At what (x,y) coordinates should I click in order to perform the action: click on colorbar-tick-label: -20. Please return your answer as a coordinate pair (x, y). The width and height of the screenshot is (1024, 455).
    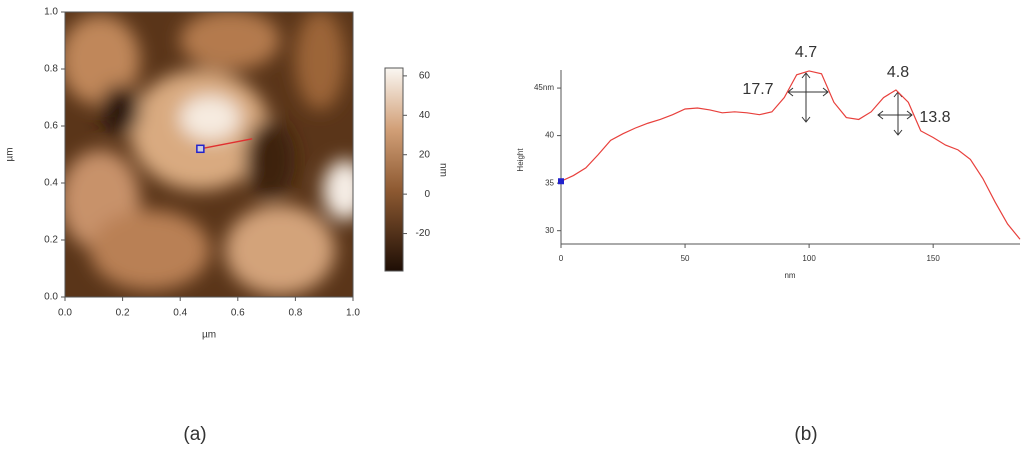
    Looking at the image, I should click on (423, 233).